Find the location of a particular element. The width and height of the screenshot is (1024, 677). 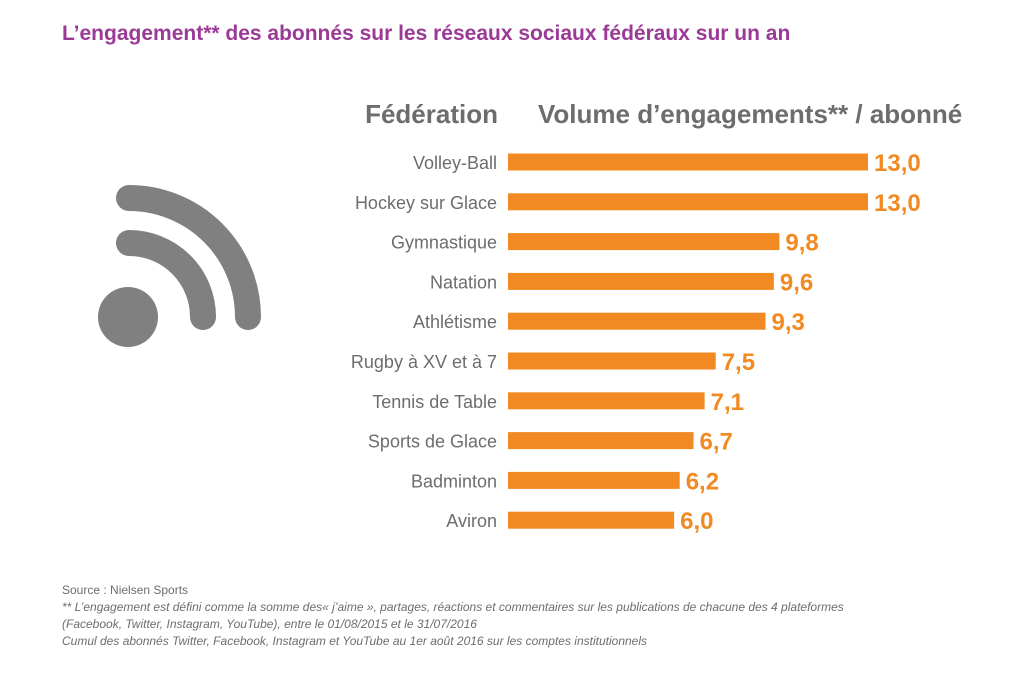

category-label: Gymnastique is located at coordinates (444, 243).